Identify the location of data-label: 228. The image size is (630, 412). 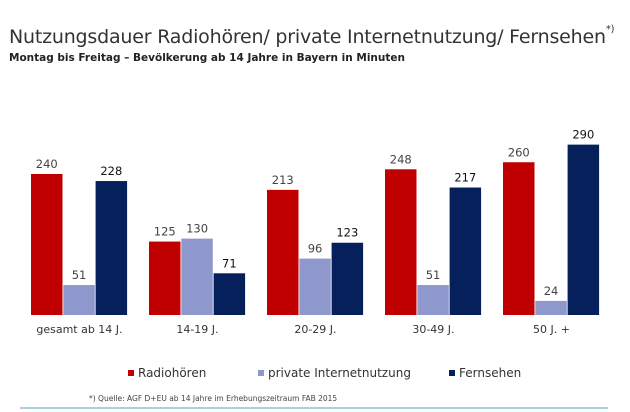
(111, 171).